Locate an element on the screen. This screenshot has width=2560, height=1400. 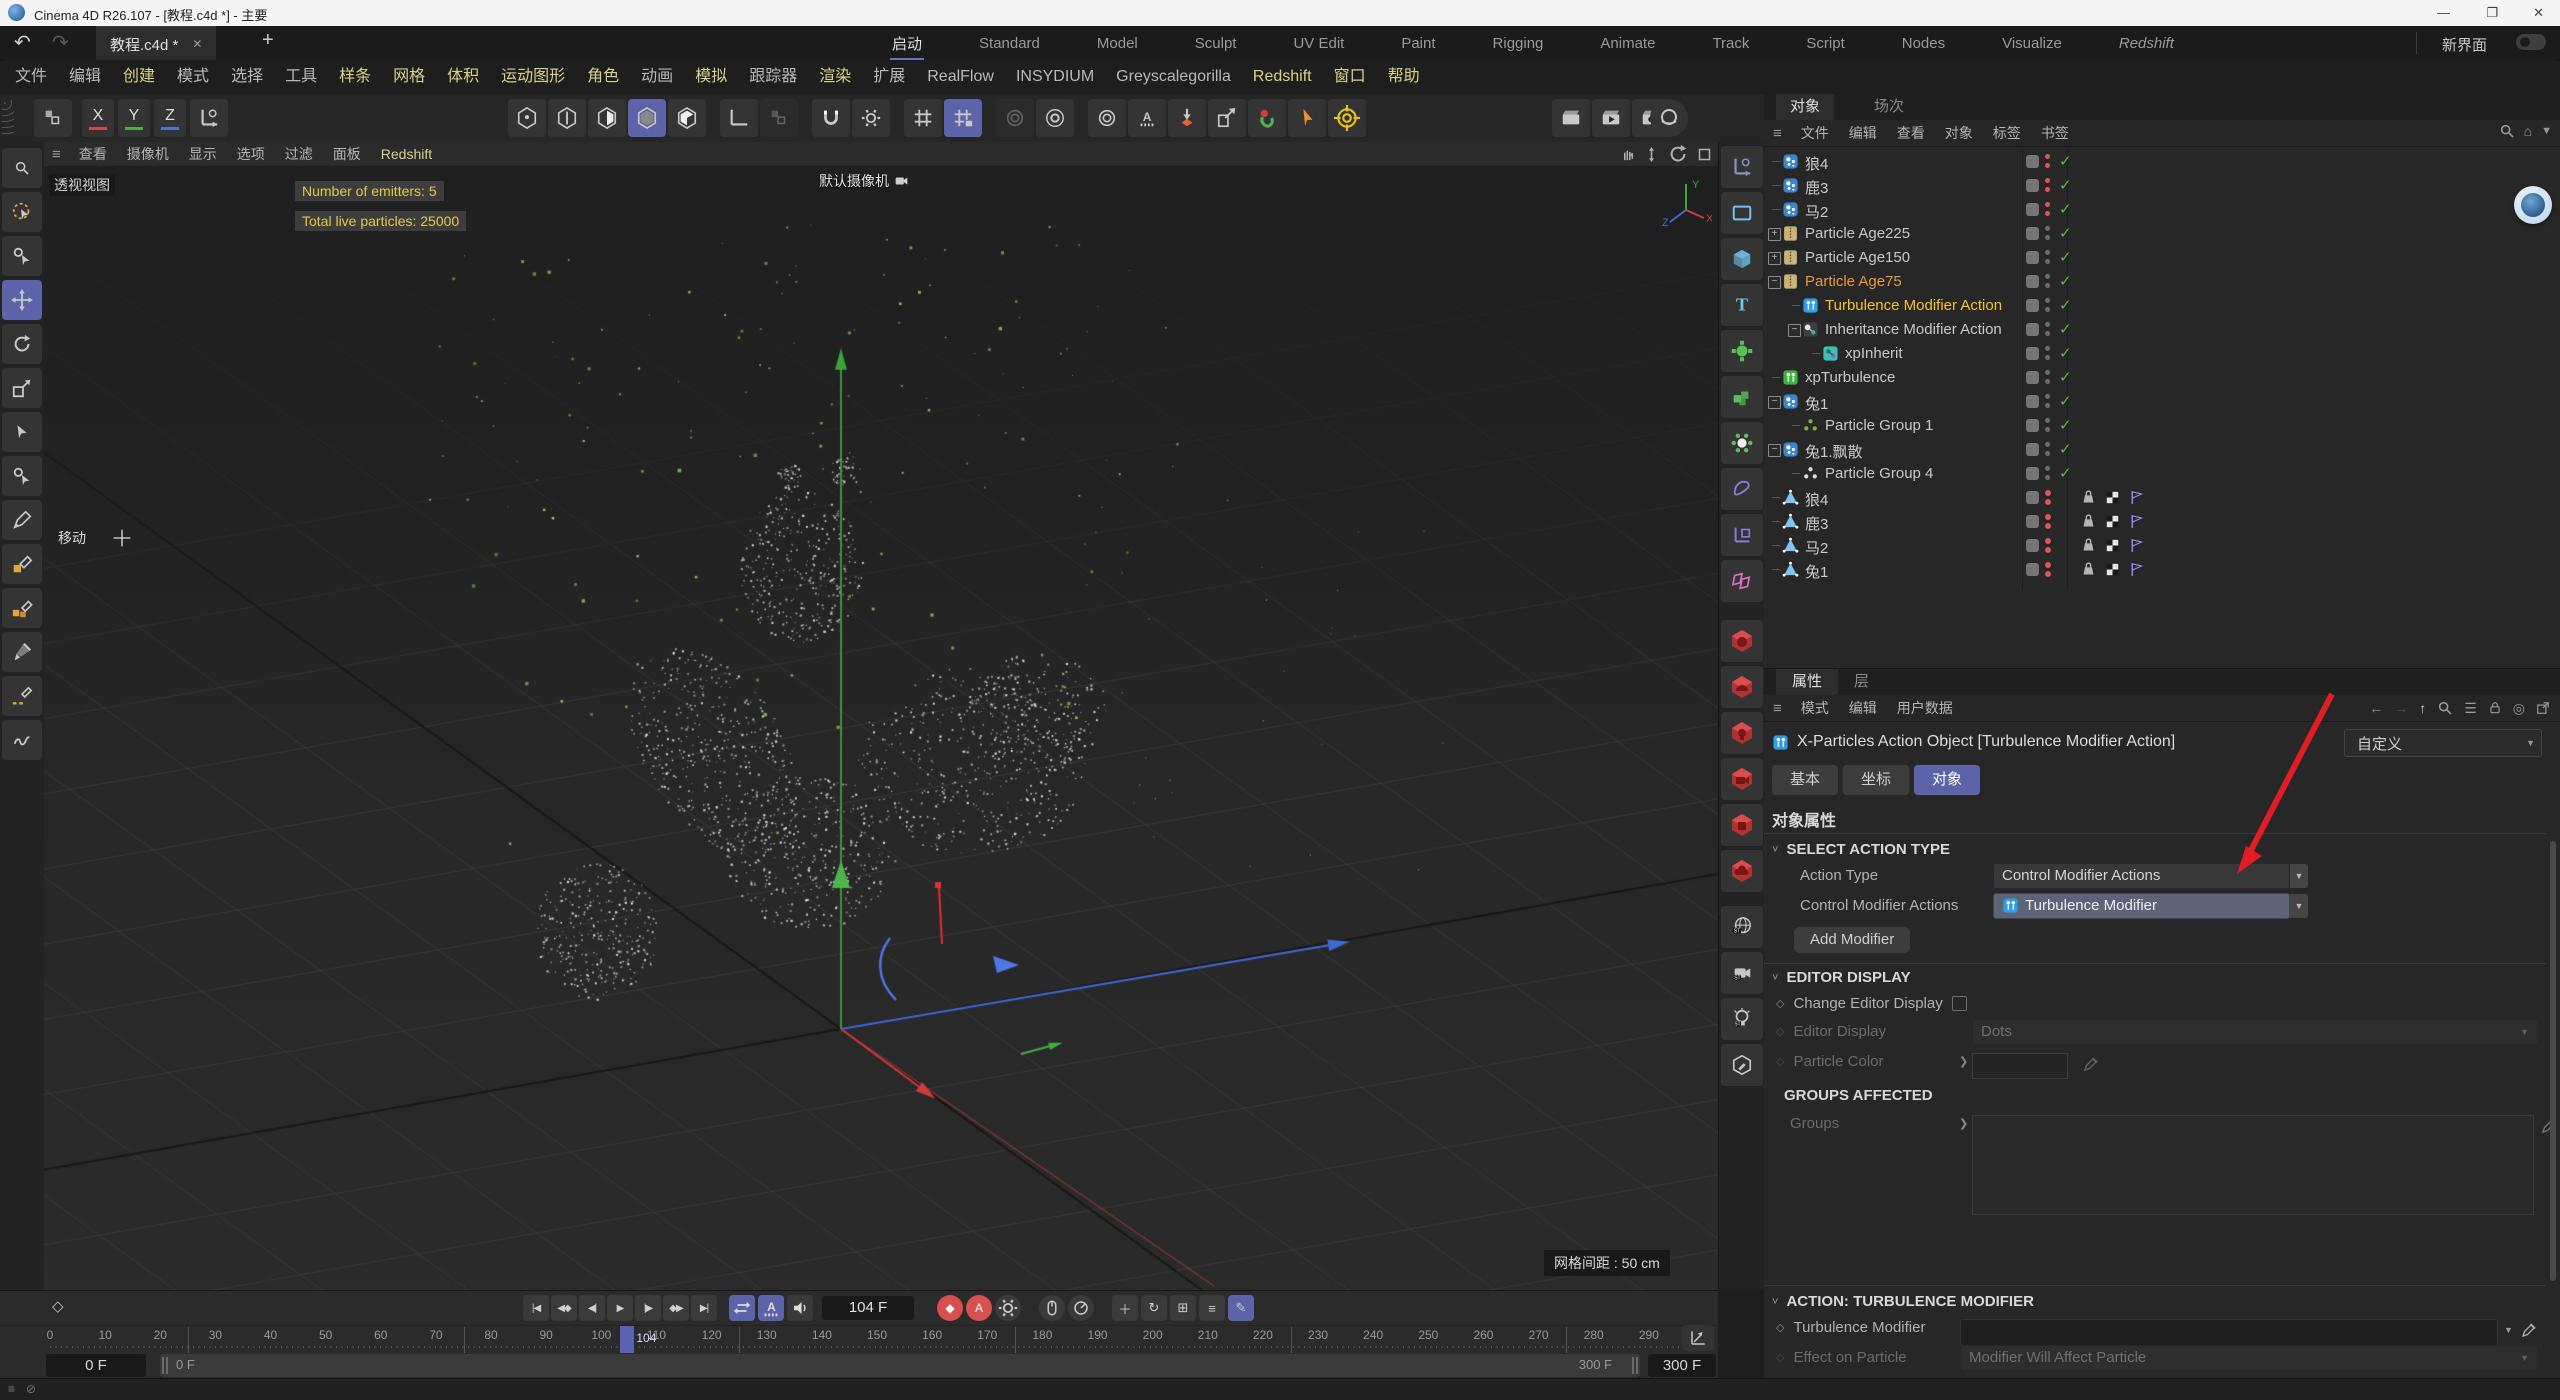
key-scale-button: ⊞ is located at coordinates (1183, 1308).